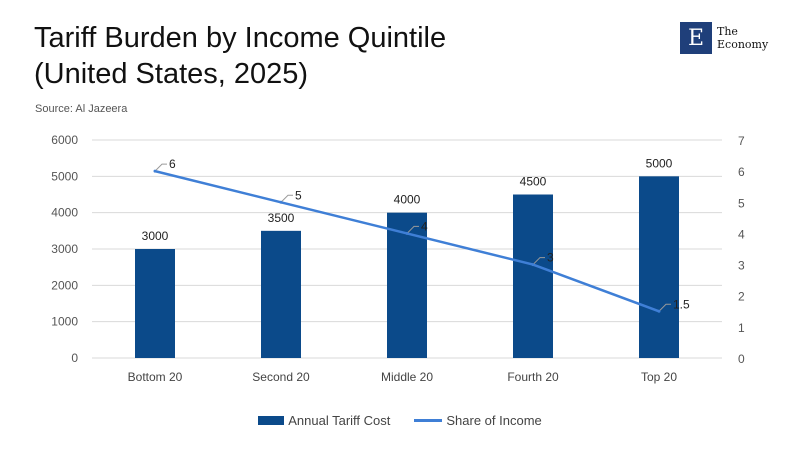 The image size is (800, 450). I want to click on legend-item-line: Share of Income, so click(478, 420).